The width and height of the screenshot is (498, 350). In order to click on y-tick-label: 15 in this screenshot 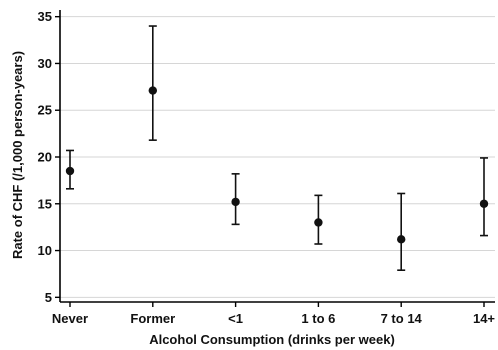, I will do `click(45, 203)`.